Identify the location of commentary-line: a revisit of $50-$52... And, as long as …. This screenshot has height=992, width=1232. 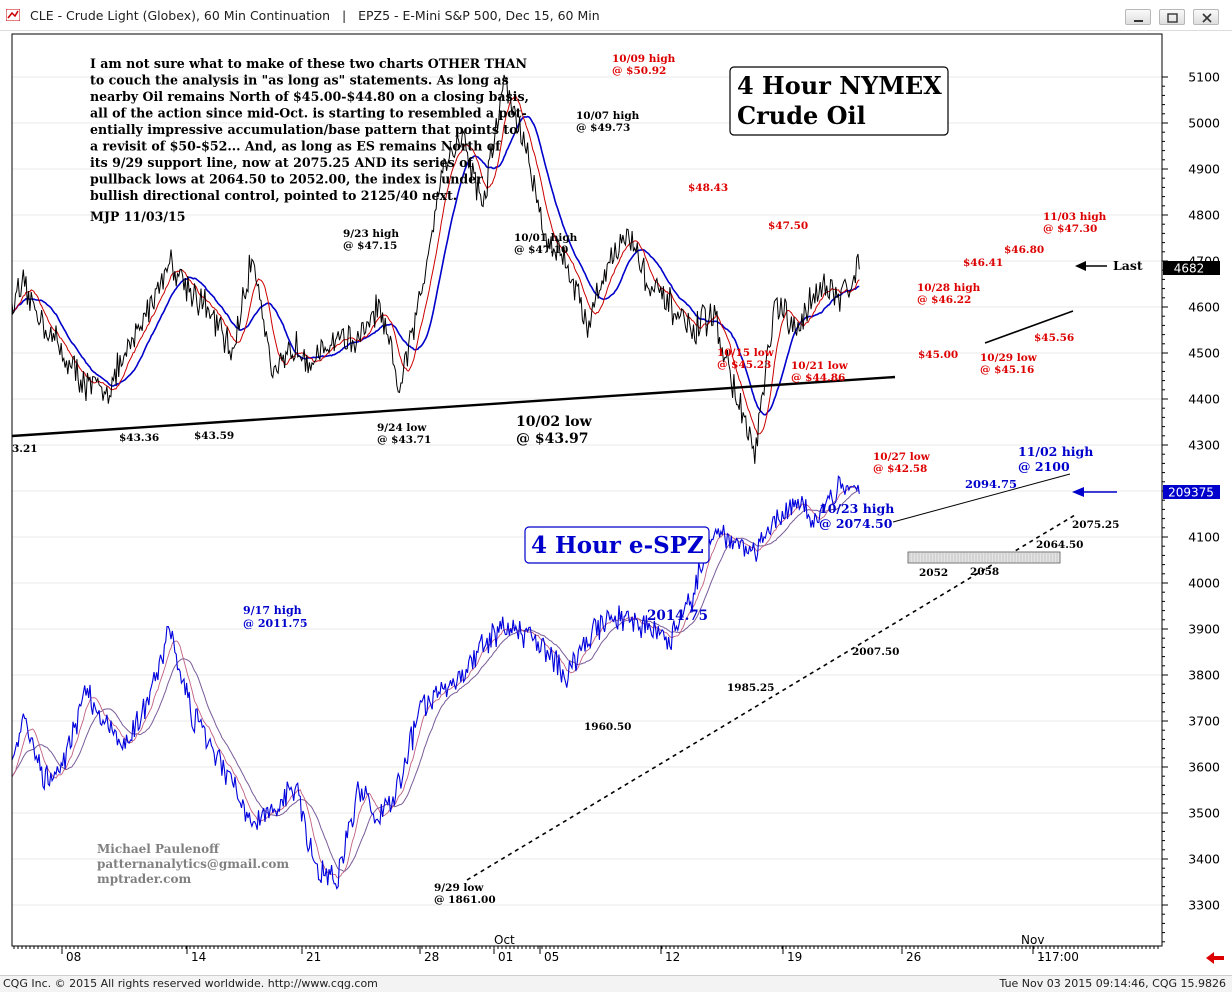
(296, 146).